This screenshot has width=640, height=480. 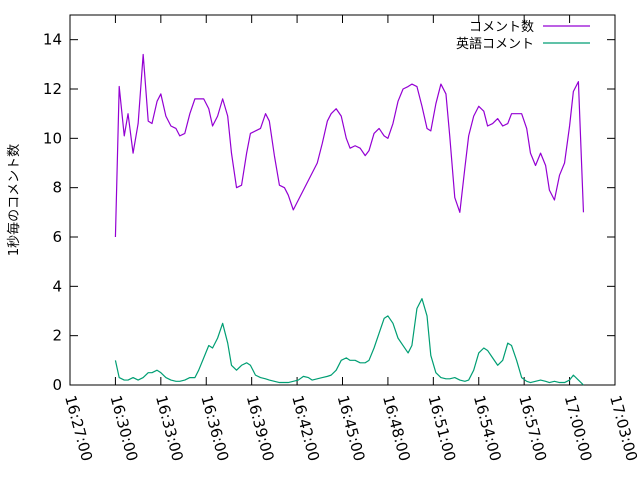 I want to click on x-tick-label: 16:33:00, so click(x=169, y=428).